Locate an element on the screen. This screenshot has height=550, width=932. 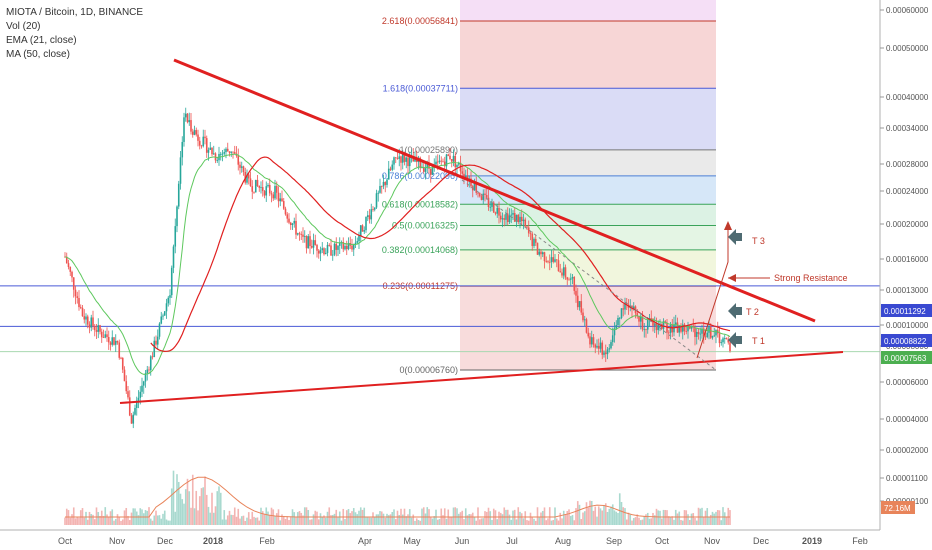
legend-title: MIOTA / Bitcoin, 1D, BINANCE is located at coordinates (75, 12).